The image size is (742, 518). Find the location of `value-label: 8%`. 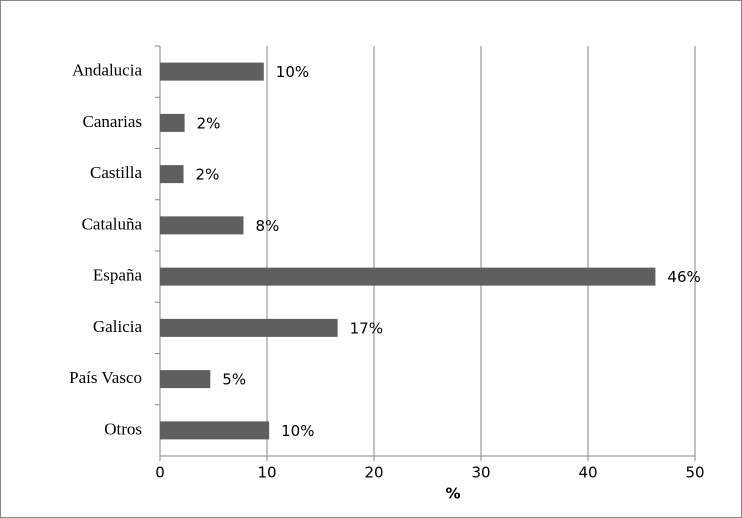

value-label: 8% is located at coordinates (267, 226).